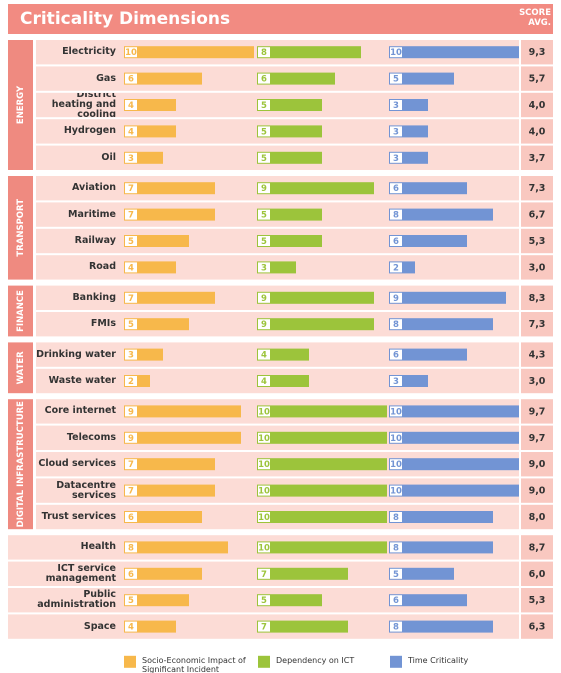  What do you see at coordinates (535, 18) in the screenshot?
I see `score-header-box: SCORE AVG.` at bounding box center [535, 18].